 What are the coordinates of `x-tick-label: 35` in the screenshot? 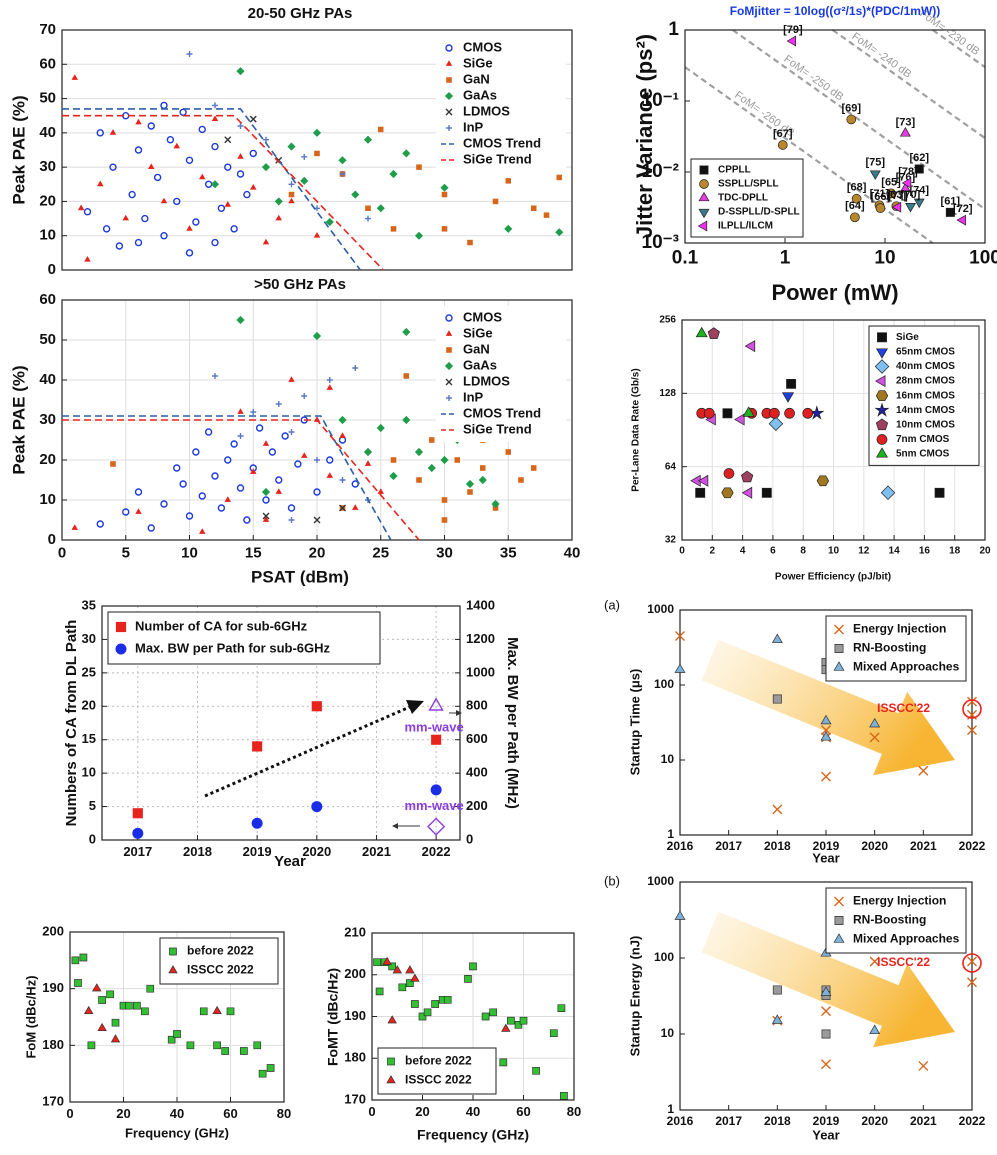 It's located at (508, 552).